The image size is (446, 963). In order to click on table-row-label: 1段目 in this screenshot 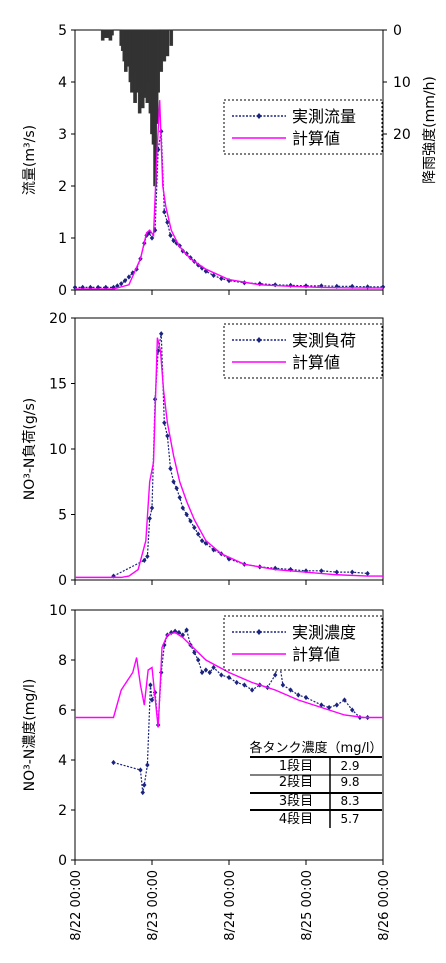, I will do `click(296, 766)`.